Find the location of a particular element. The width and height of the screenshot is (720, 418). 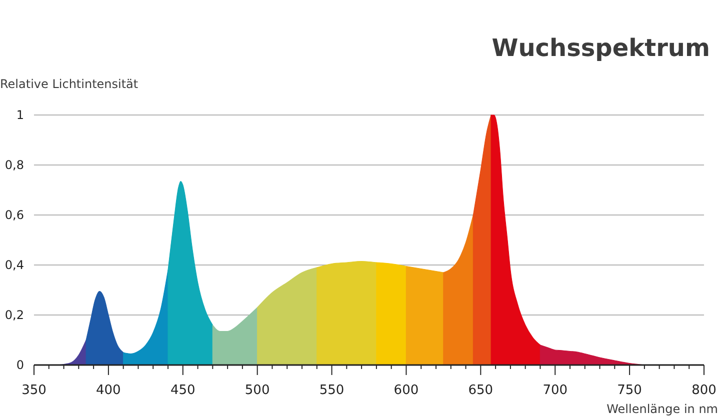

y-tick-label: 0,2 is located at coordinates (14, 315).